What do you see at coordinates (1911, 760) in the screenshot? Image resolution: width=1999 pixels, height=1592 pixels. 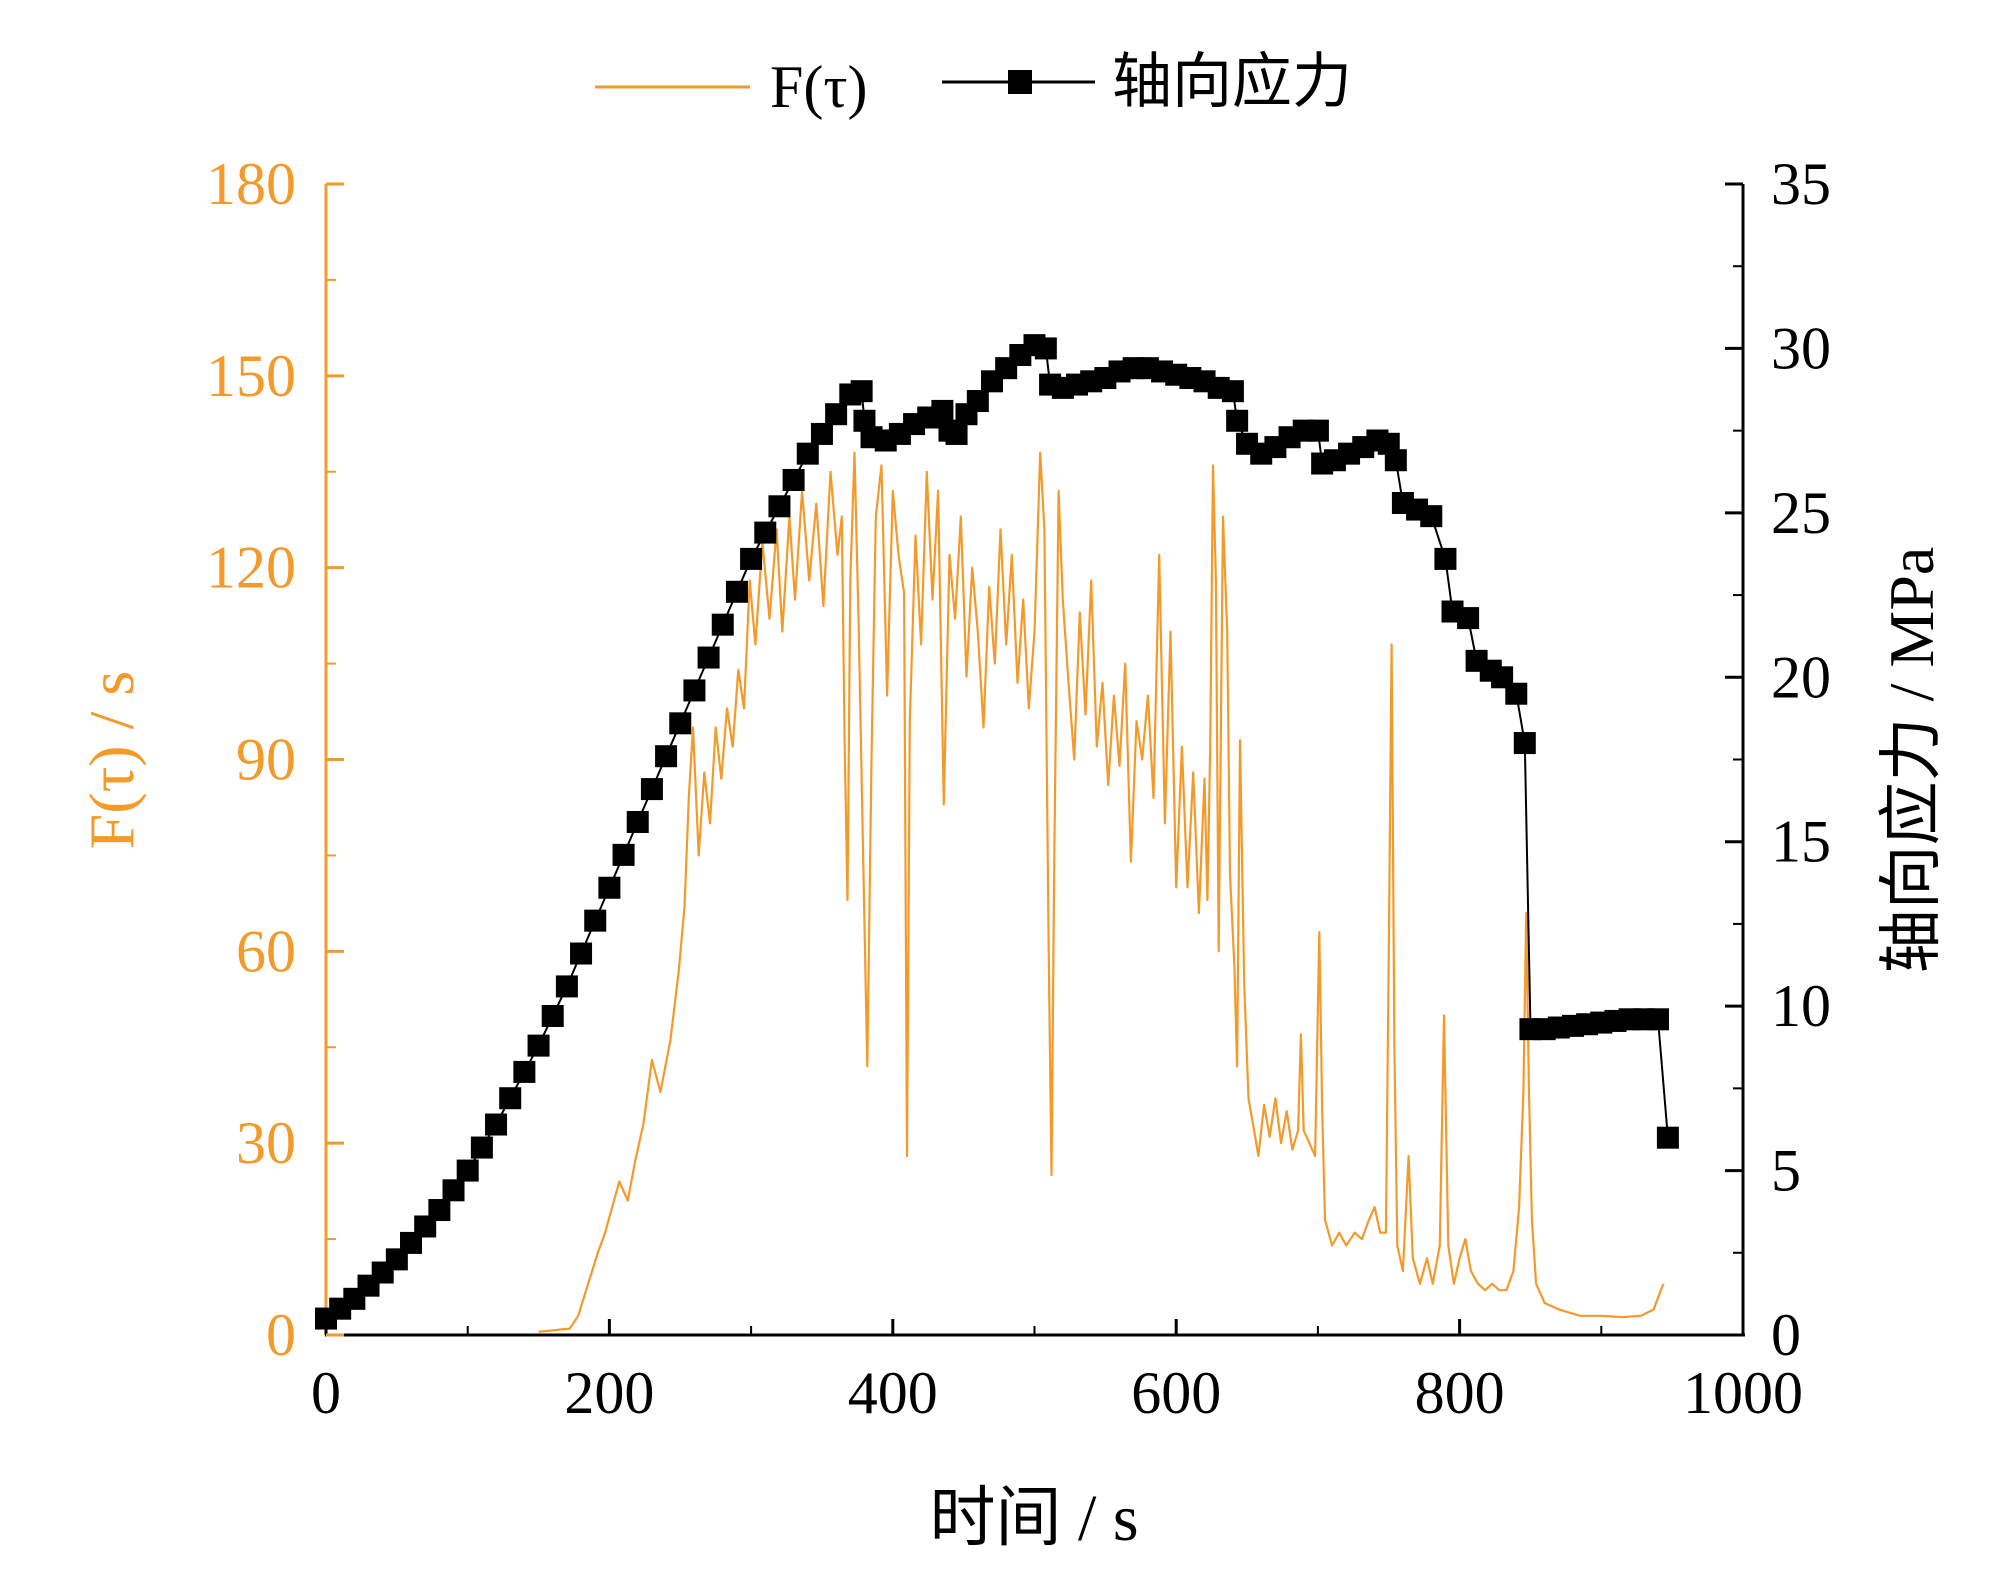 I see `right-y-axis-title: 轴向应力 / MPa` at bounding box center [1911, 760].